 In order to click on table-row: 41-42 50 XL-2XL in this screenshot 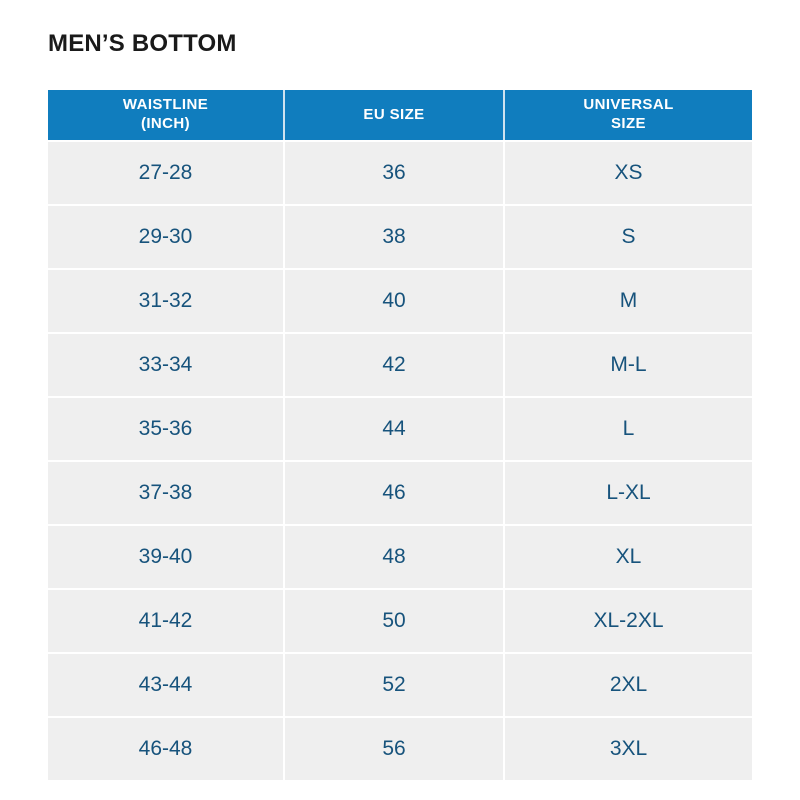, I will do `click(400, 620)`.